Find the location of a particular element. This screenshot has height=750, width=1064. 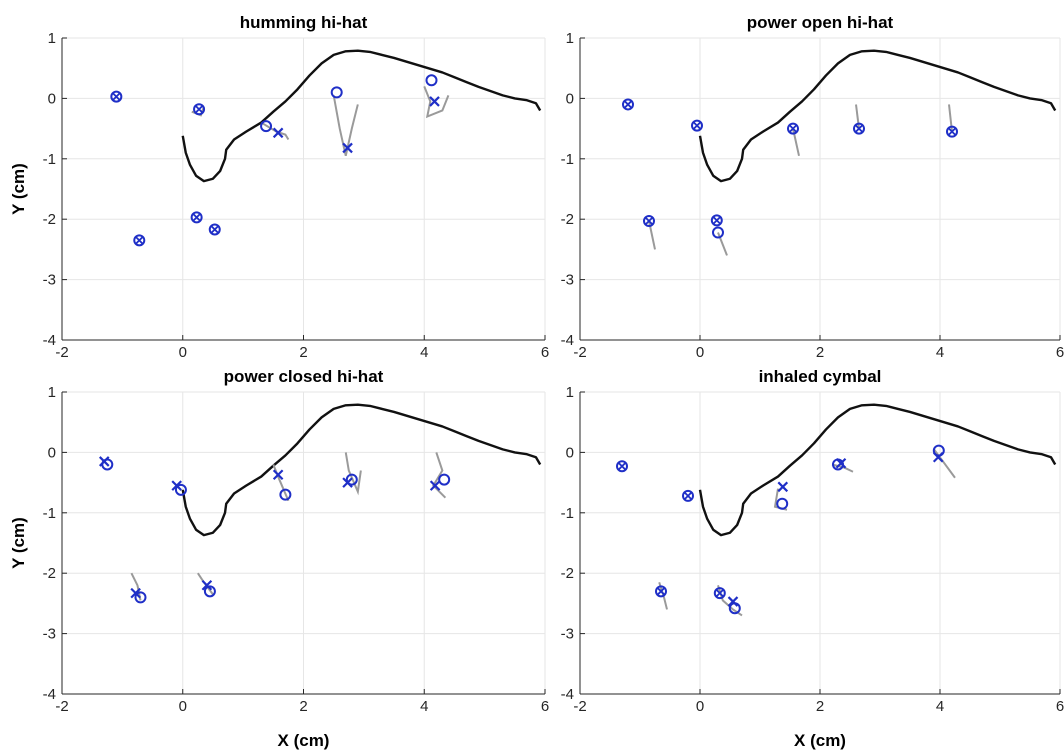

panel-title: power closed hi-hat is located at coordinates (304, 376).